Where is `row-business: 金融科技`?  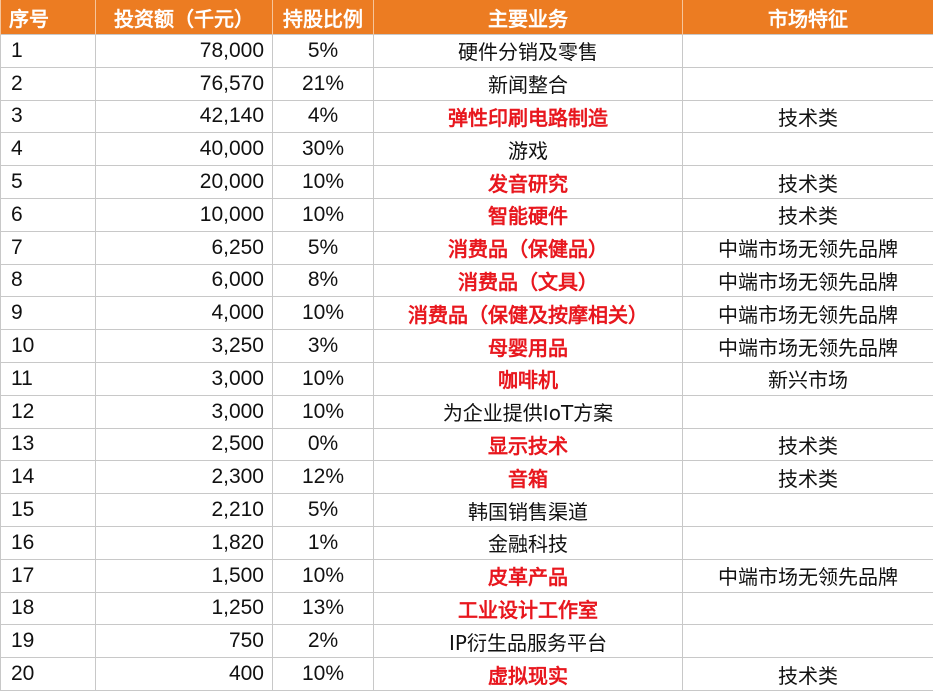 row-business: 金融科技 is located at coordinates (528, 542).